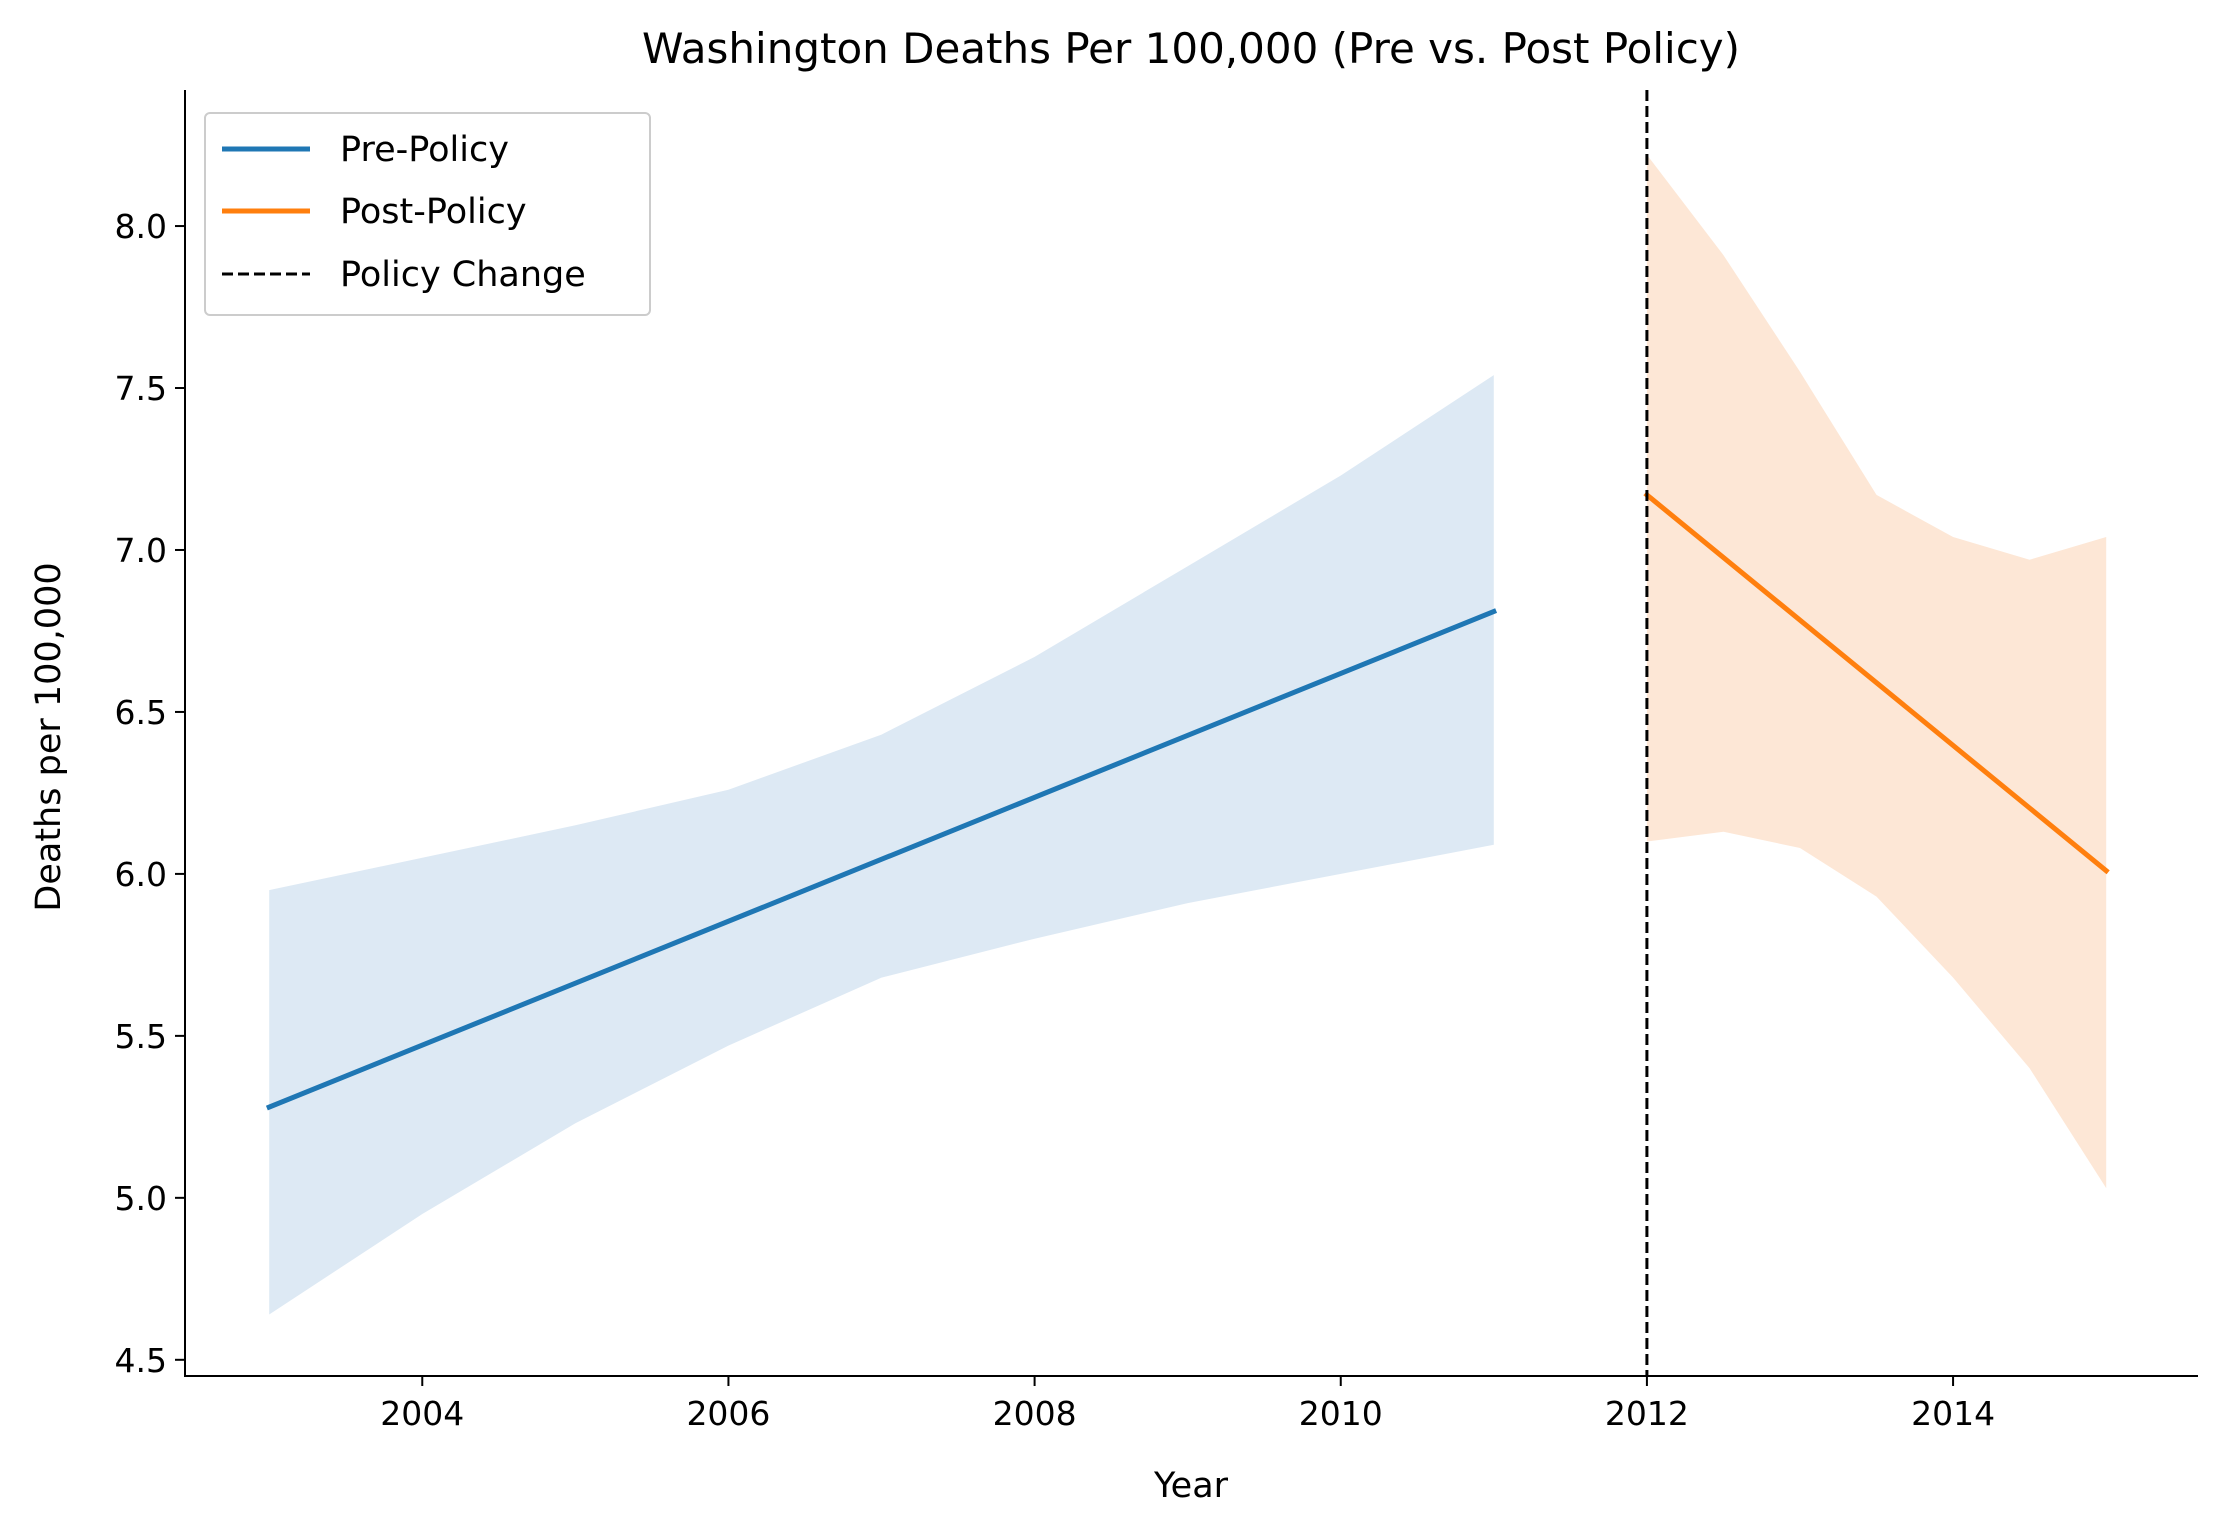  Describe the element at coordinates (141, 874) in the screenshot. I see `y-tick-label-6-0: 6.0` at that location.